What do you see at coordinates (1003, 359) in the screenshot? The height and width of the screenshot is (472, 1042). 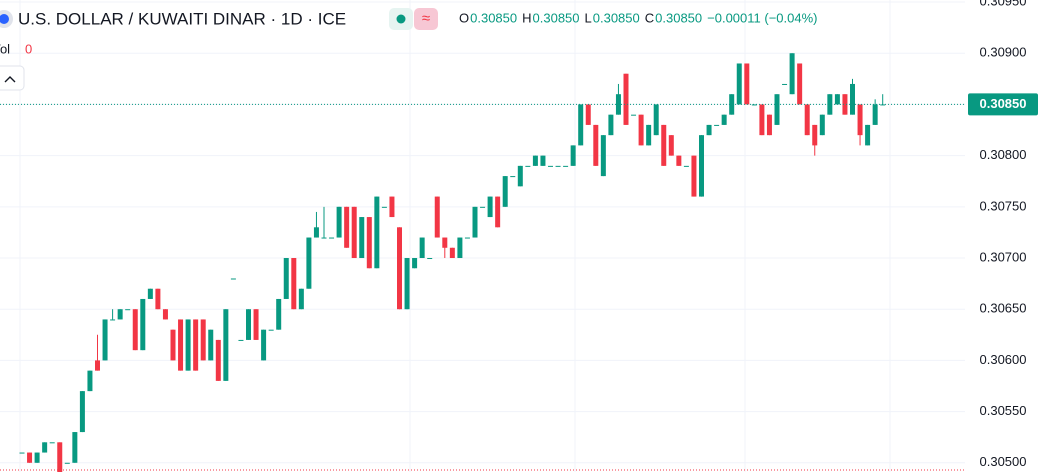 I see `y-tick-label: 0.30600` at bounding box center [1003, 359].